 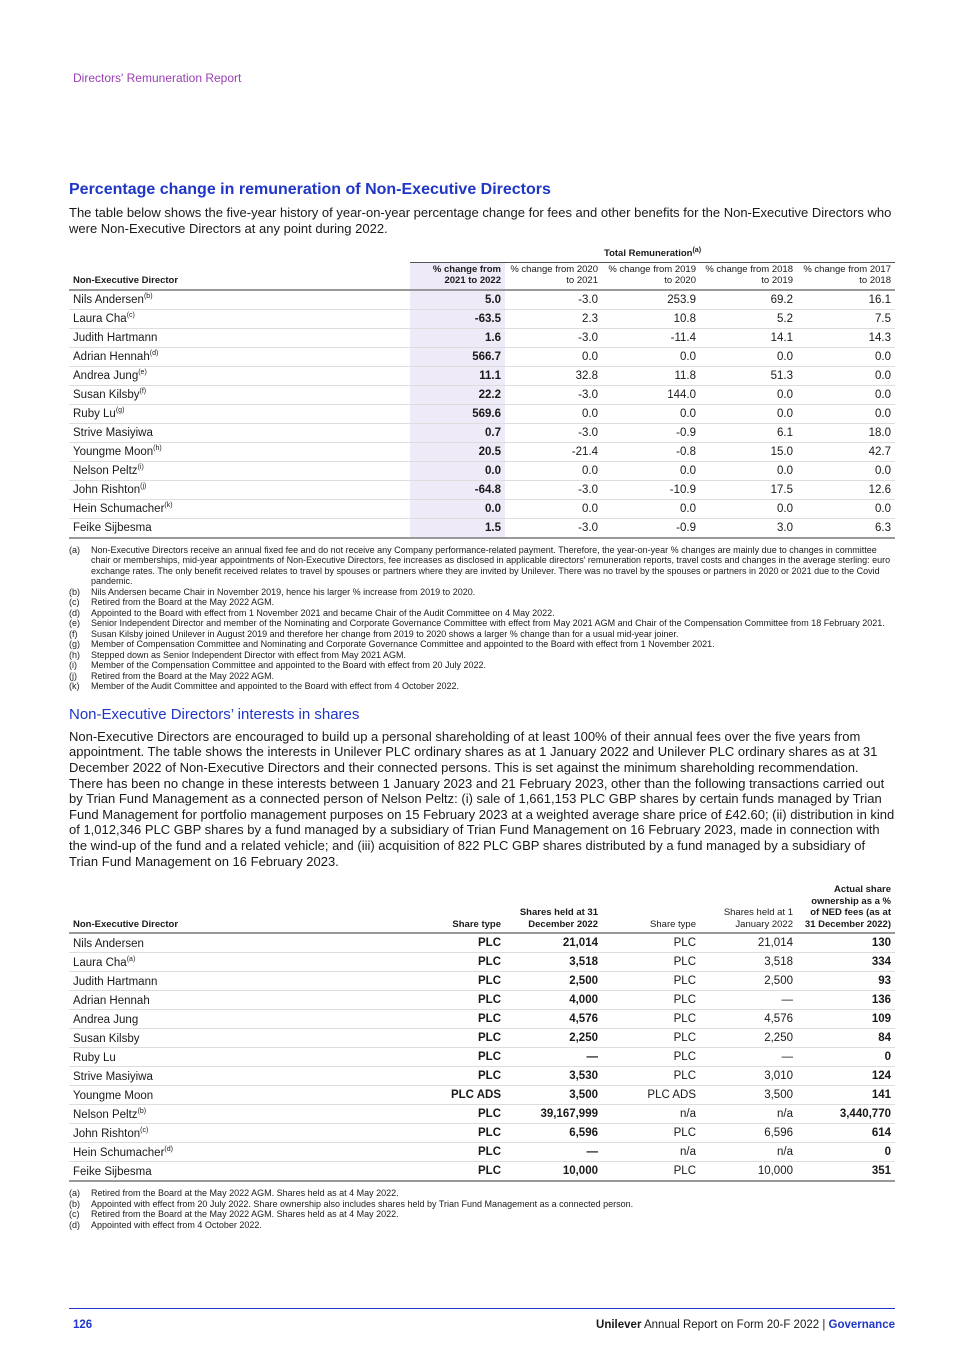 What do you see at coordinates (457, 299) in the screenshot?
I see `table-cell: 5.0` at bounding box center [457, 299].